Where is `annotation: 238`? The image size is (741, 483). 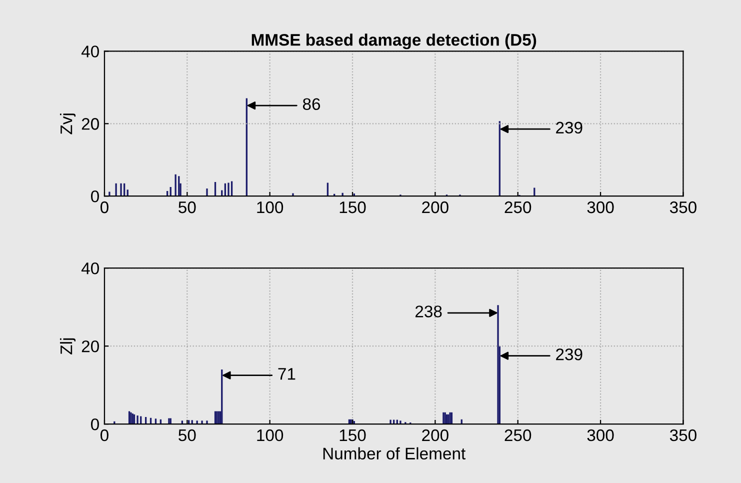
annotation: 238 is located at coordinates (428, 312).